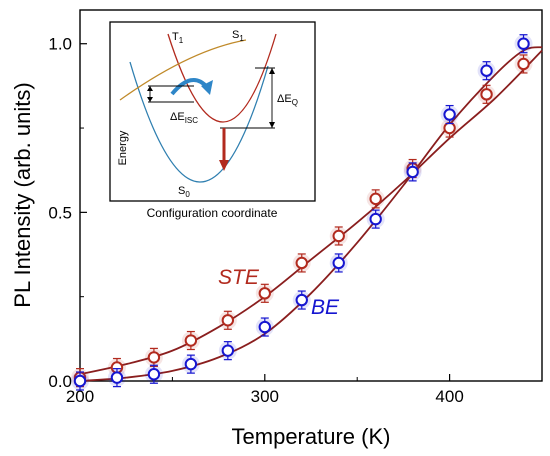 The image size is (550, 456). I want to click on t1-label: T1, so click(178, 38).